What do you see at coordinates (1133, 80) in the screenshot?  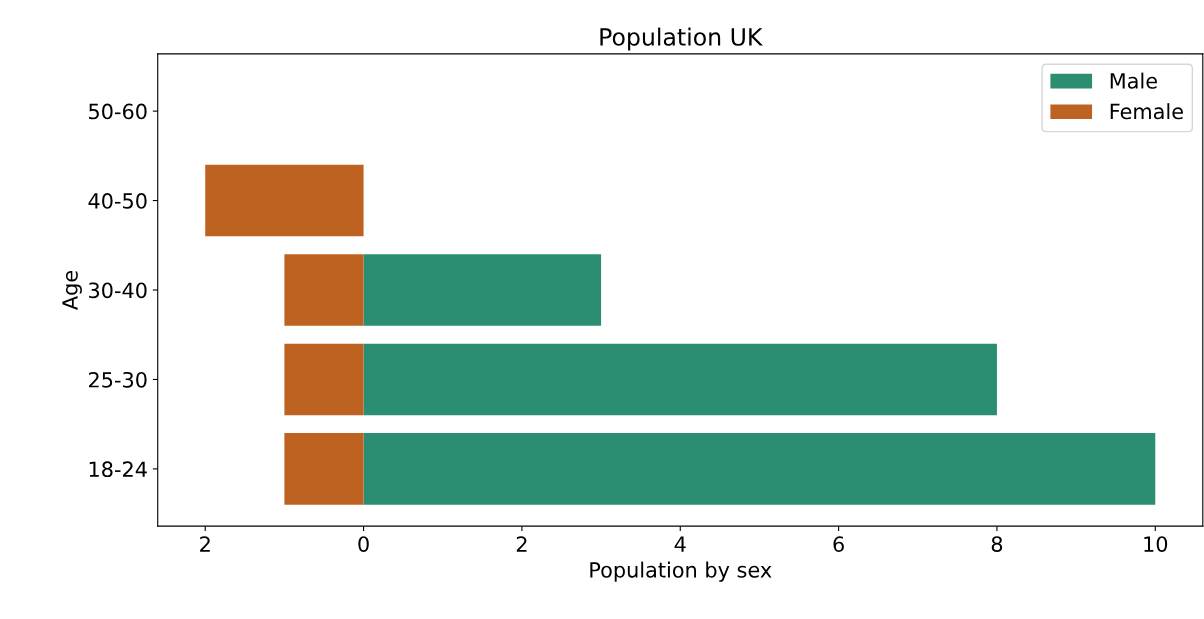 I see `legend-label: Male` at bounding box center [1133, 80].